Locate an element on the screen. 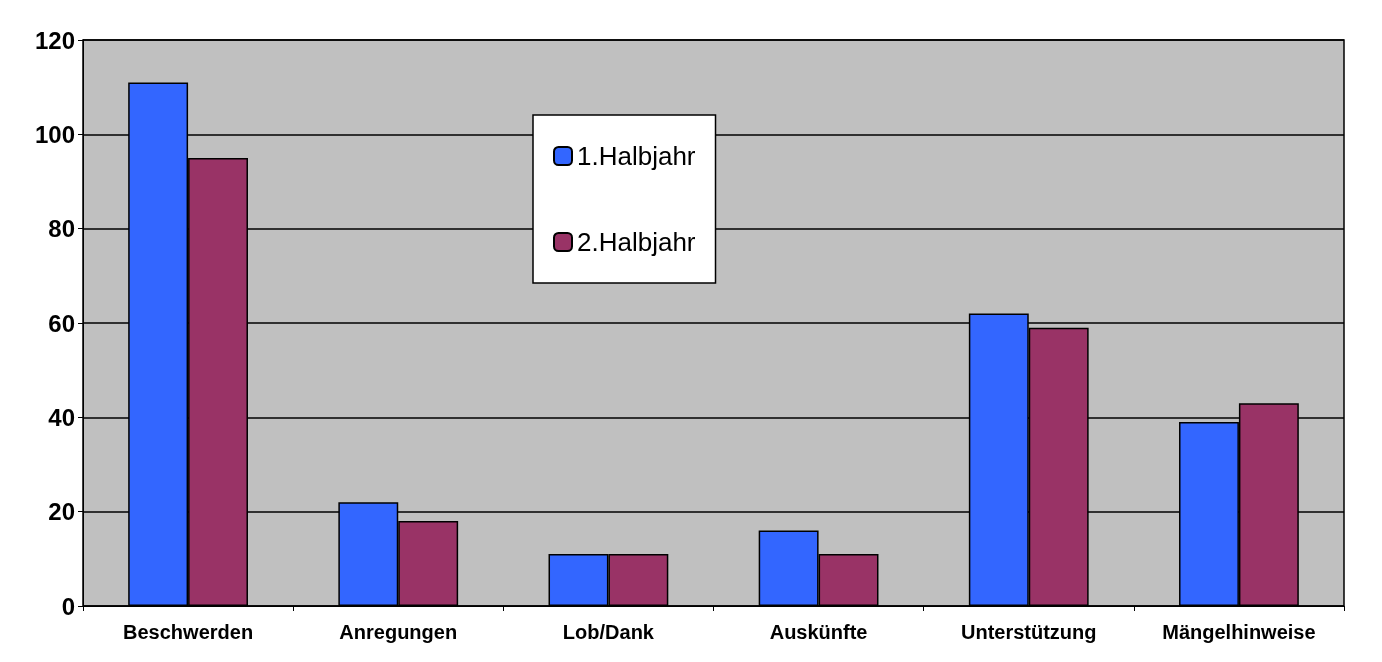 Image resolution: width=1382 pixels, height=662 pixels. x-tick-label: Lob/Dank is located at coordinates (608, 632).